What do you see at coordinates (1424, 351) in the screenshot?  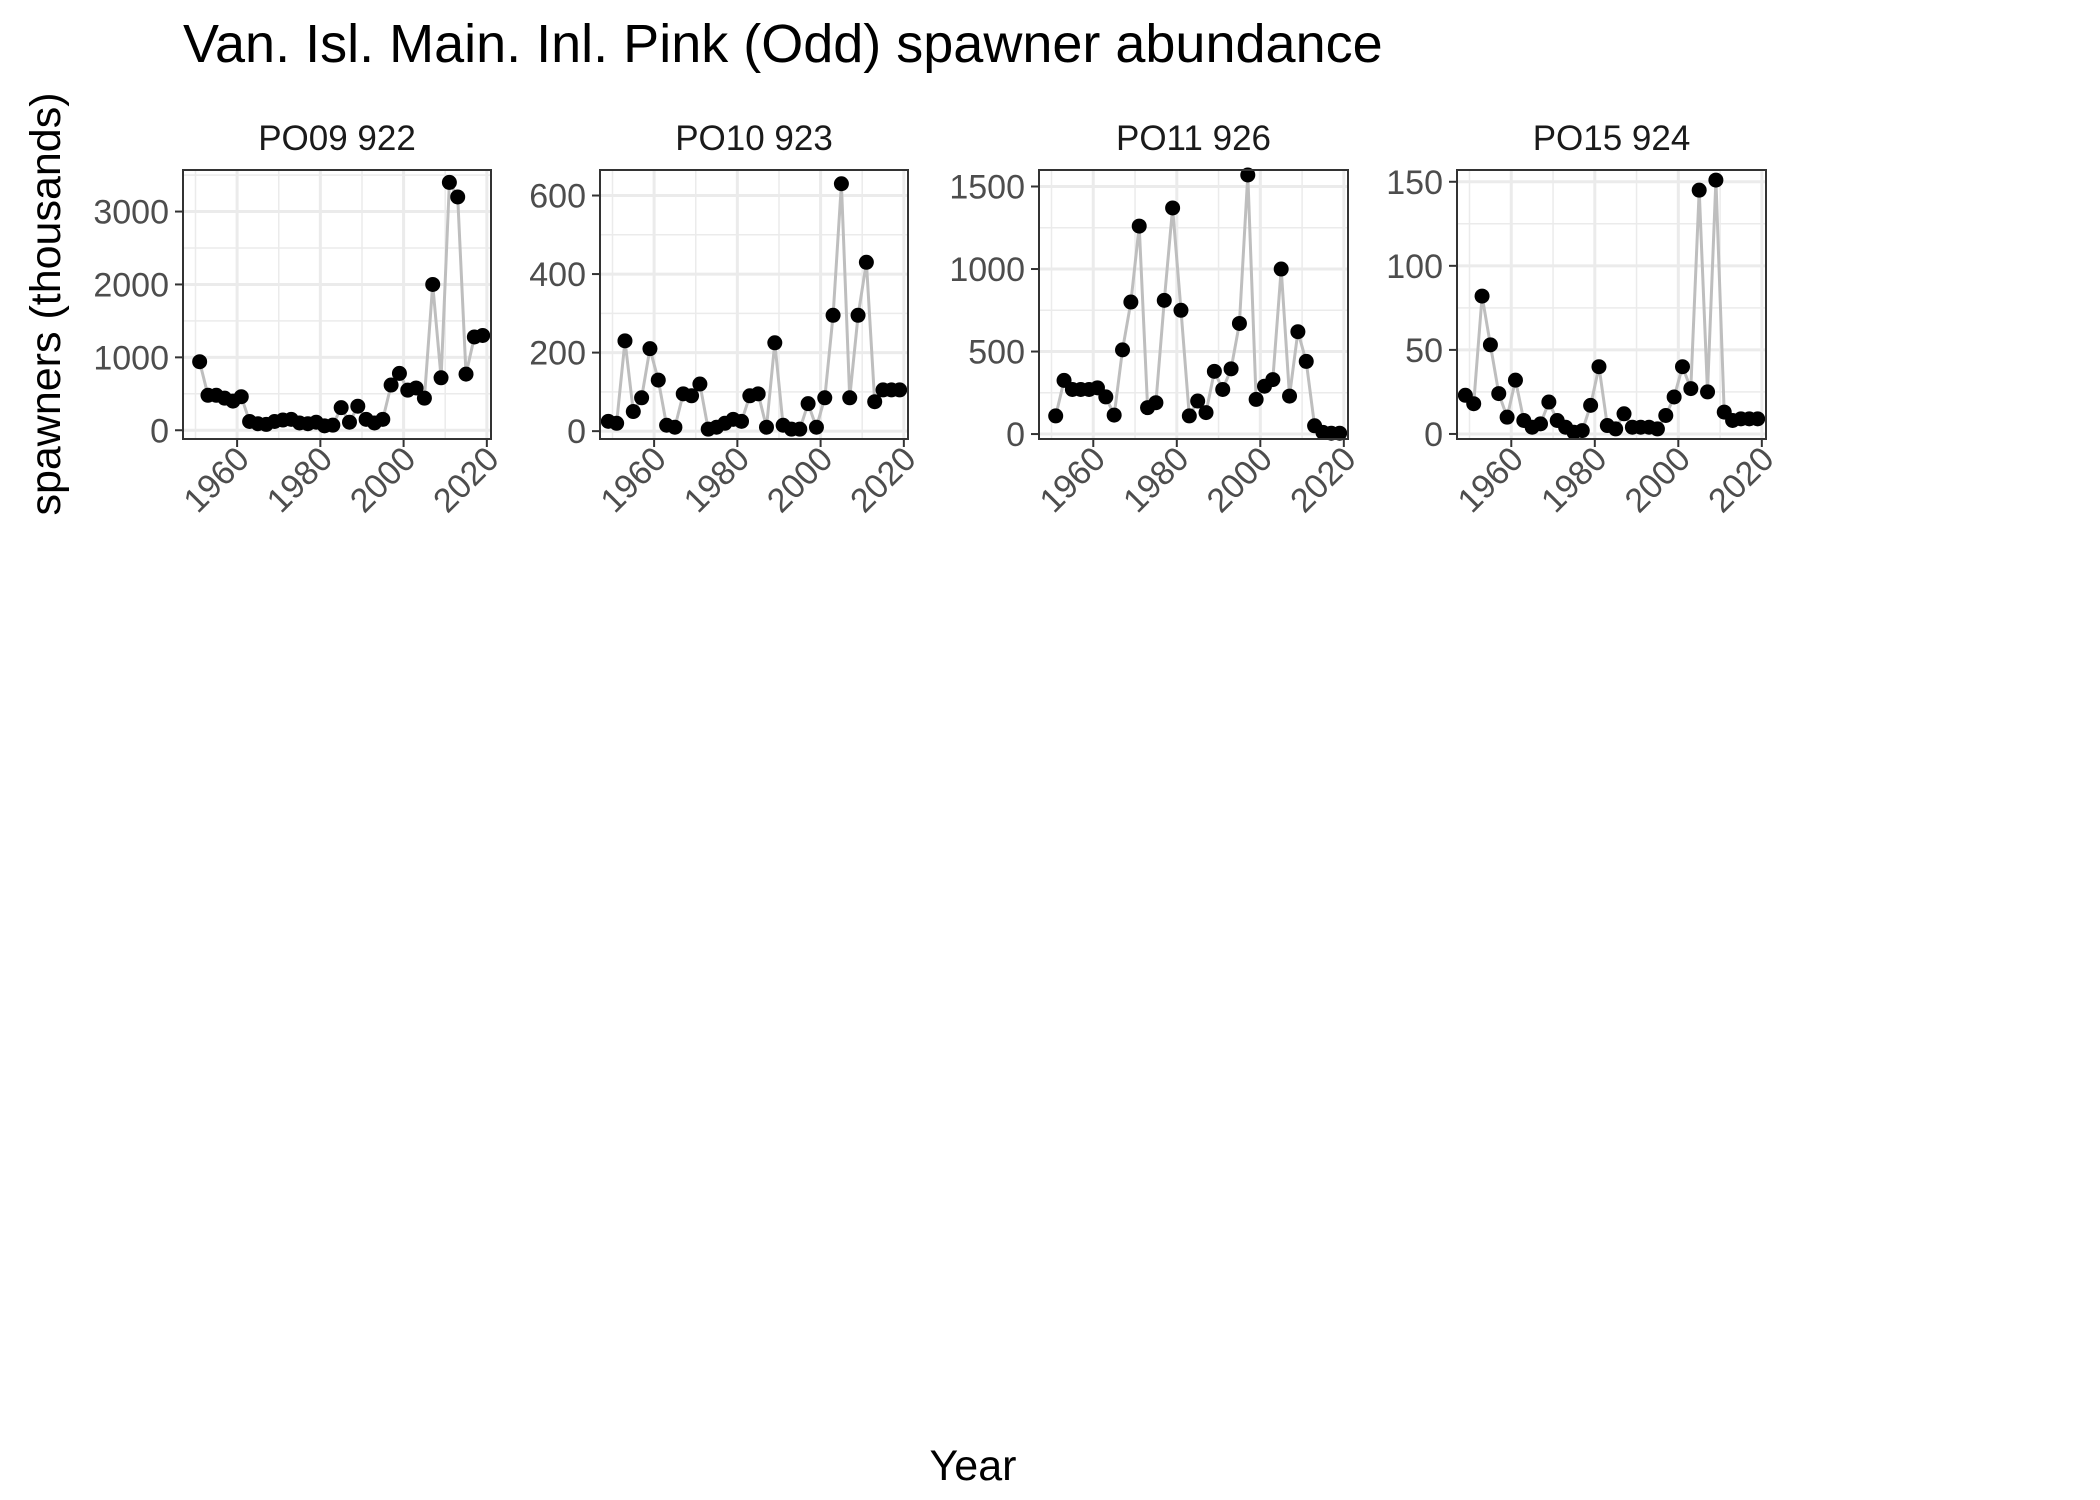 I see `y-tick-label: 50` at bounding box center [1424, 351].